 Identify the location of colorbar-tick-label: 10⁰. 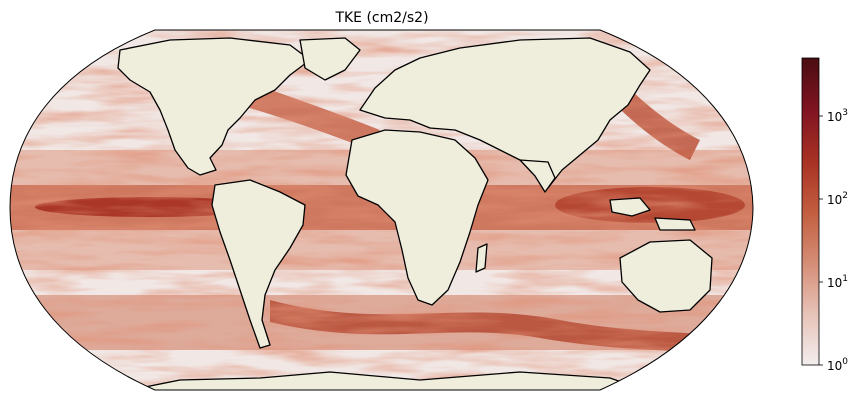
(837, 365).